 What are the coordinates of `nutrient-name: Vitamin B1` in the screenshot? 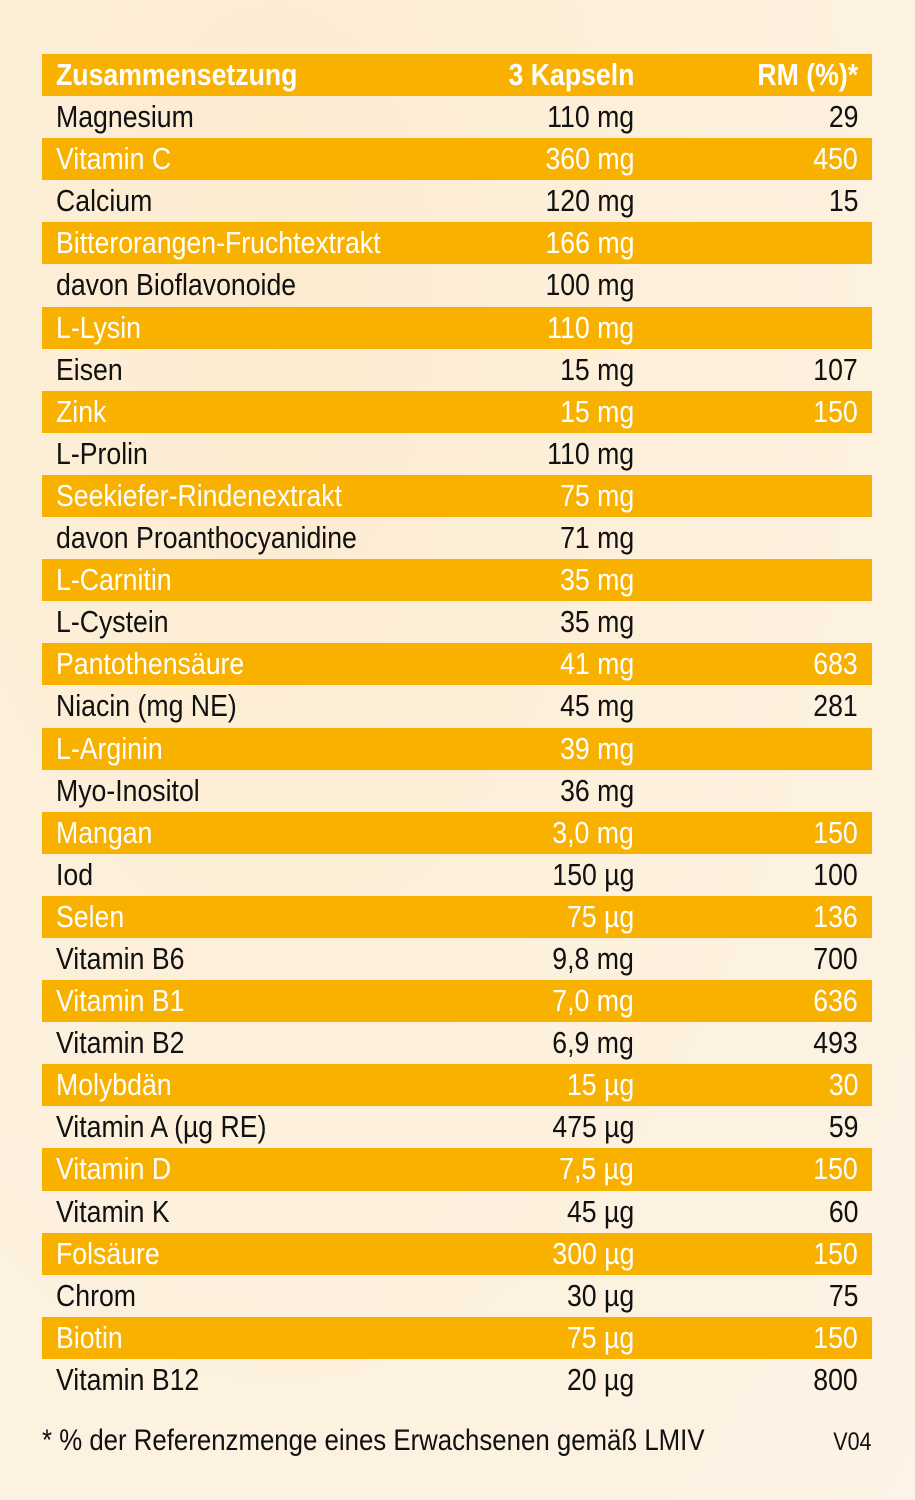 It's located at (120, 1001).